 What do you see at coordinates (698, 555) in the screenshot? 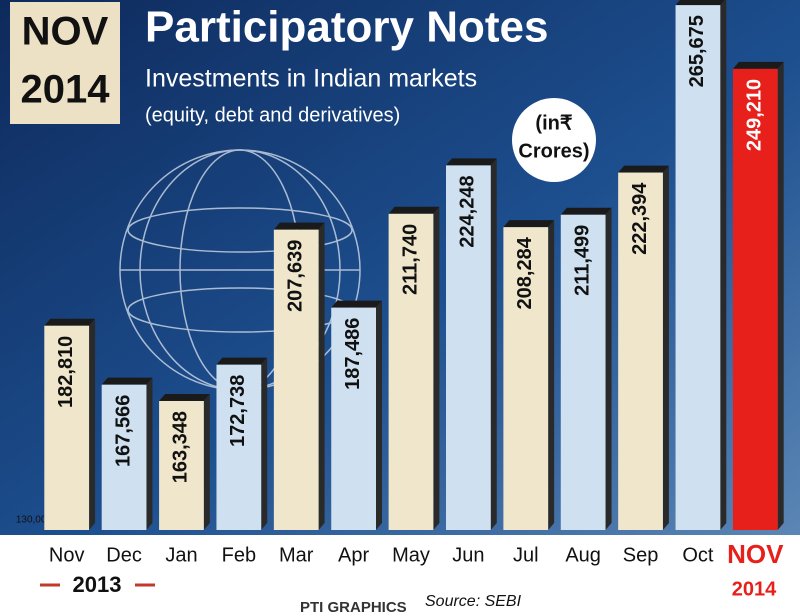
I see `x-tick-label: Oct` at bounding box center [698, 555].